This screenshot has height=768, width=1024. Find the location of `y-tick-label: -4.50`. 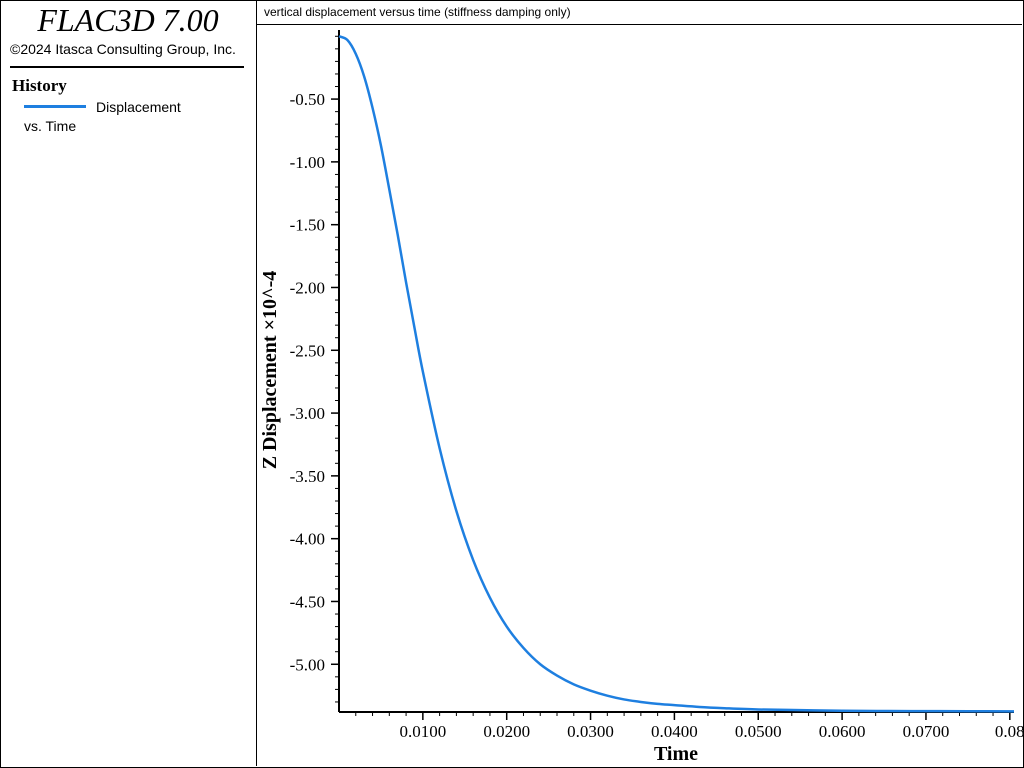

y-tick-label: -4.50 is located at coordinates (307, 601).